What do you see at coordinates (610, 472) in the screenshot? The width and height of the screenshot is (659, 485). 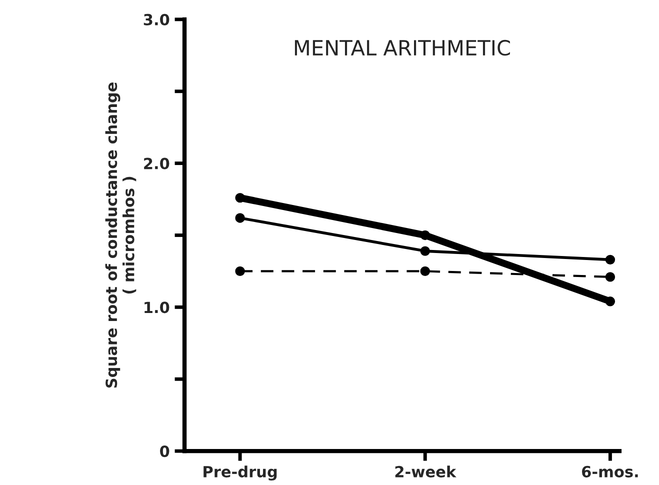 I see `x-tick-label: 6-mos.` at bounding box center [610, 472].